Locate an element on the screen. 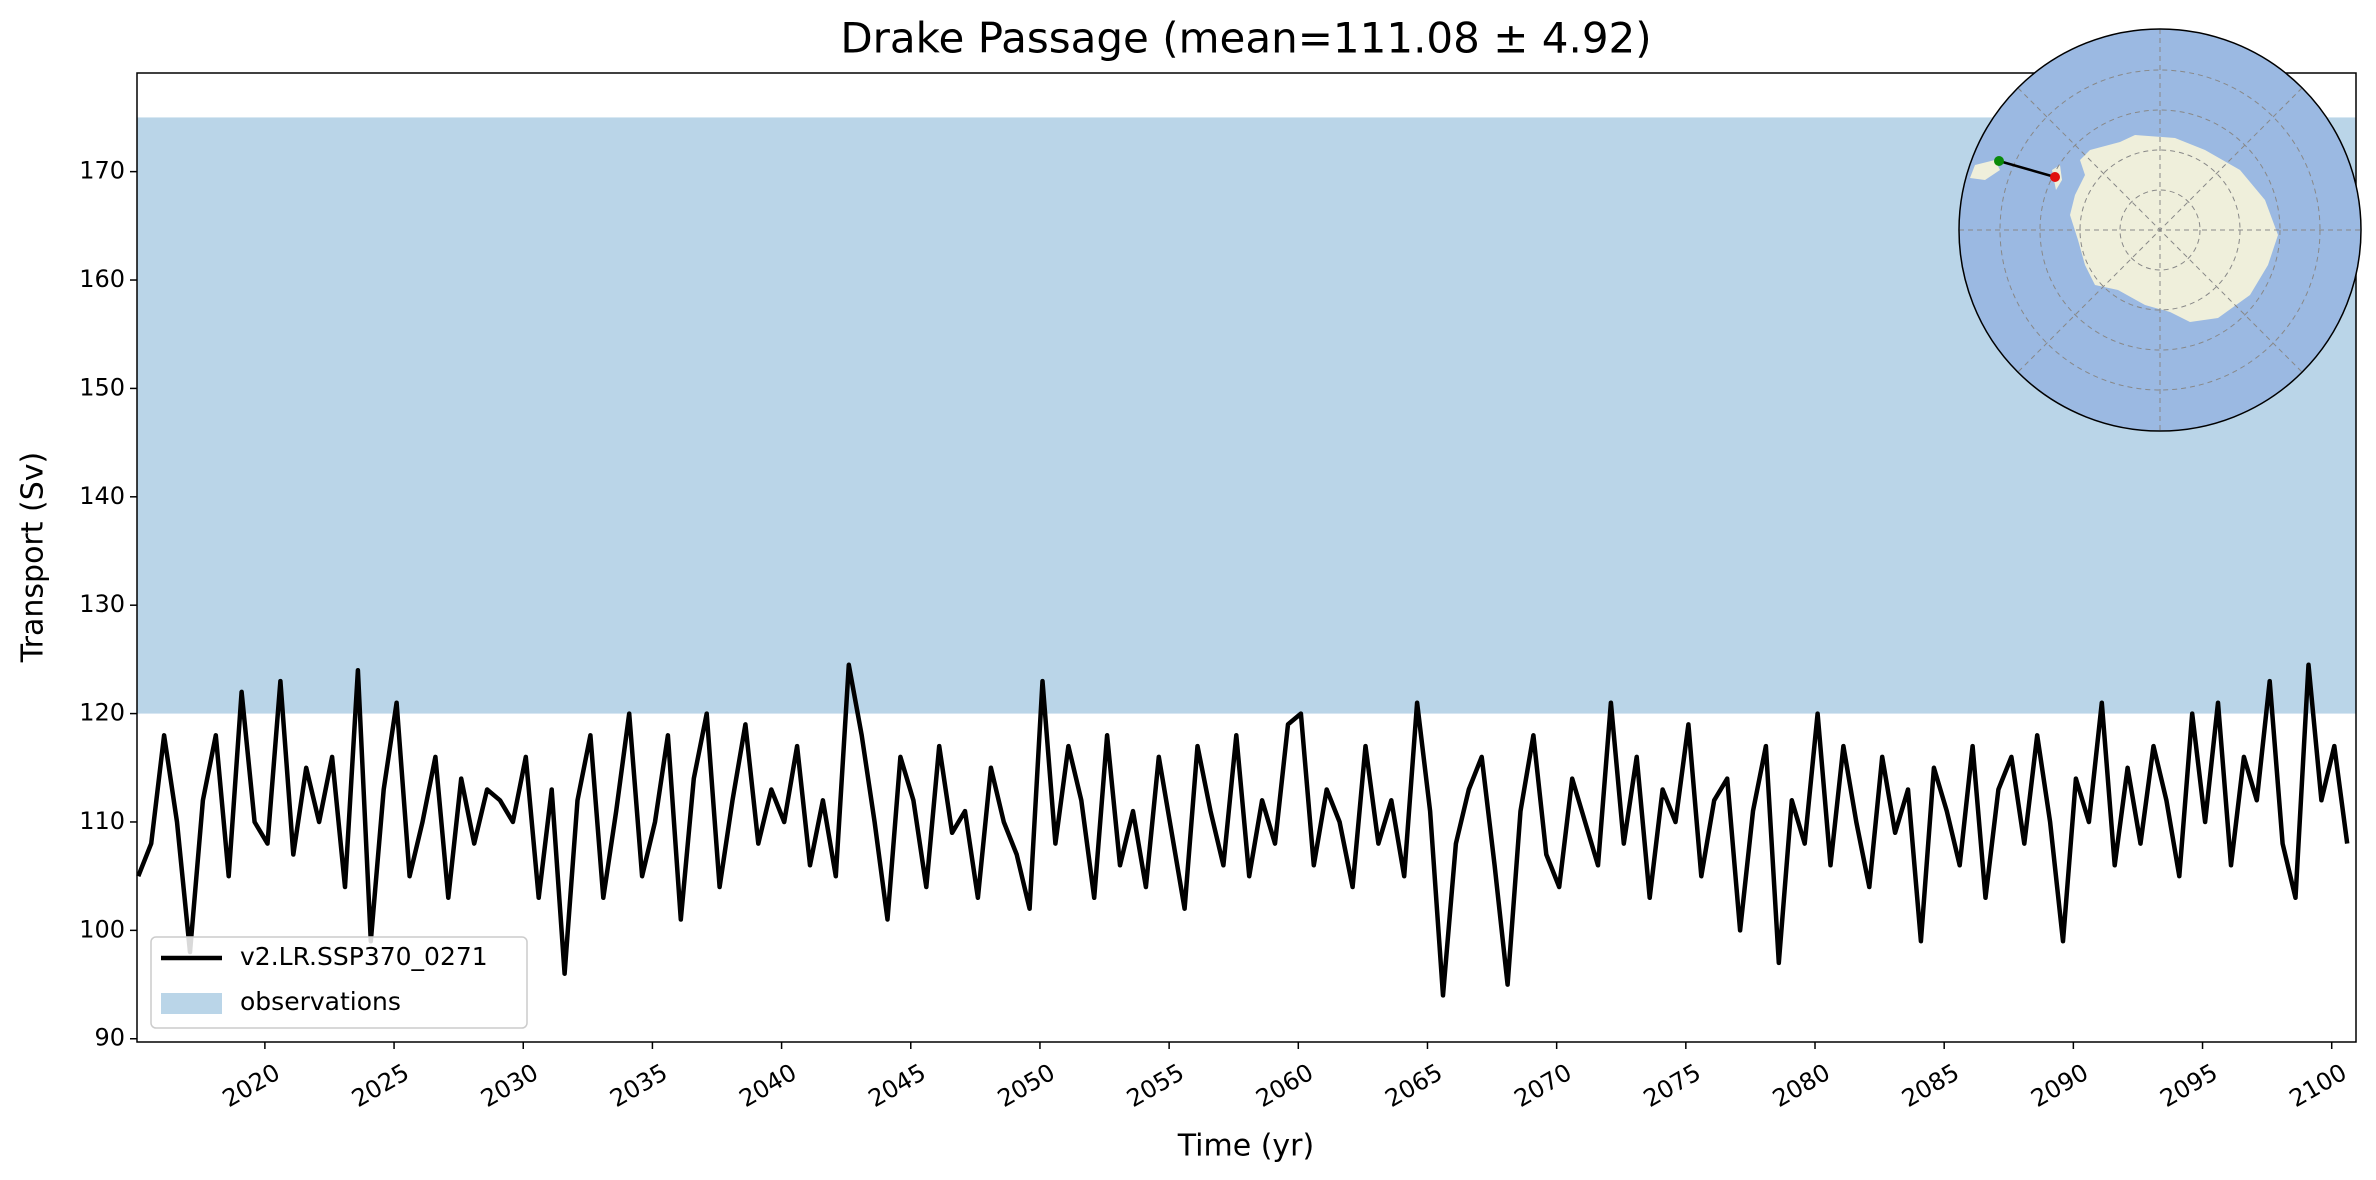 This screenshot has height=1180, width=2376. y-tick-label: 170 is located at coordinates (102, 171).